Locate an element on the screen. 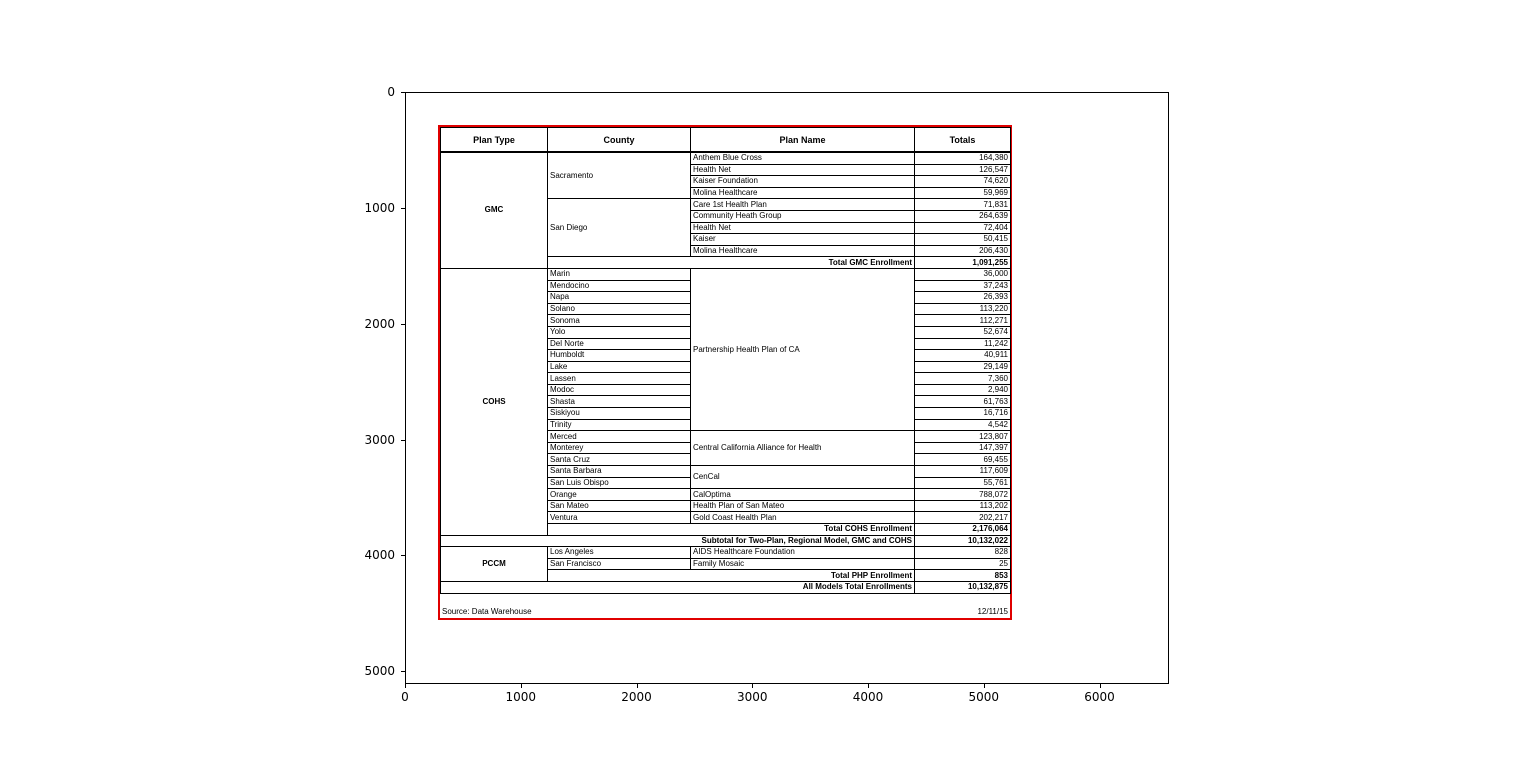 Image resolution: width=1536 pixels, height=767 pixels. total-cell: 40,911 is located at coordinates (962, 355).